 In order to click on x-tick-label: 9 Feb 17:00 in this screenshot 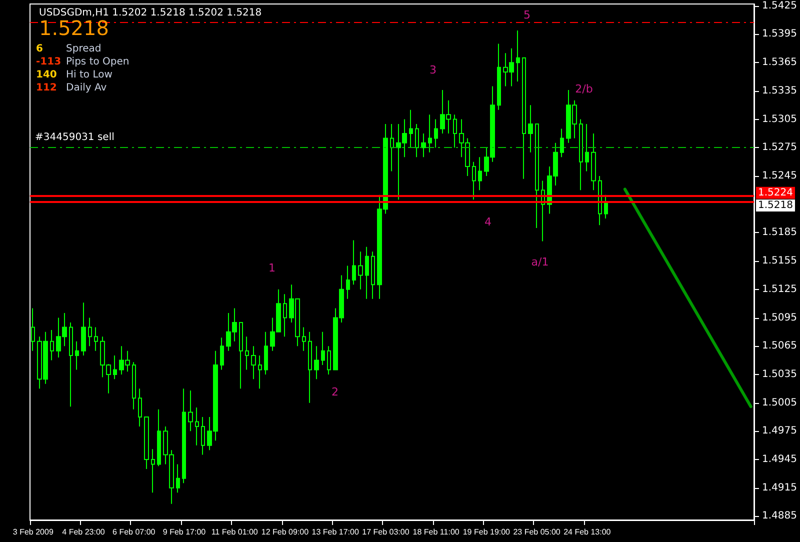, I will do `click(184, 532)`.